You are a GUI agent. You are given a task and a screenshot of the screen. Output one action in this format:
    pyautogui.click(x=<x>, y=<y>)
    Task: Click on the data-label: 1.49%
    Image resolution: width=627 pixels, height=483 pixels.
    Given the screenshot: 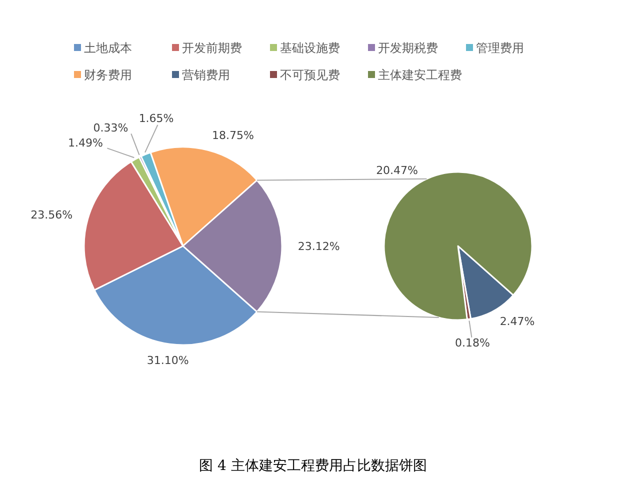 What is the action you would take?
    pyautogui.click(x=85, y=143)
    